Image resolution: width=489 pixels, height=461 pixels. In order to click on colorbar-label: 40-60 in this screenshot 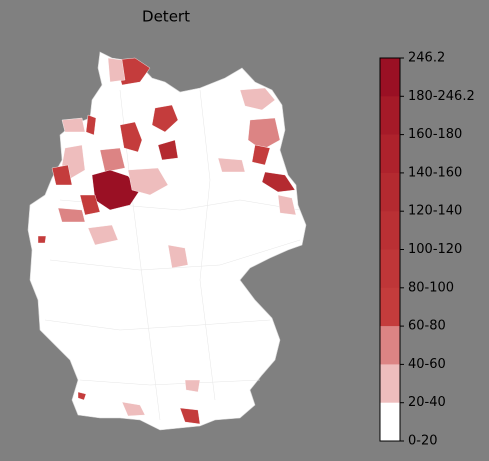, I will do `click(427, 364)`.